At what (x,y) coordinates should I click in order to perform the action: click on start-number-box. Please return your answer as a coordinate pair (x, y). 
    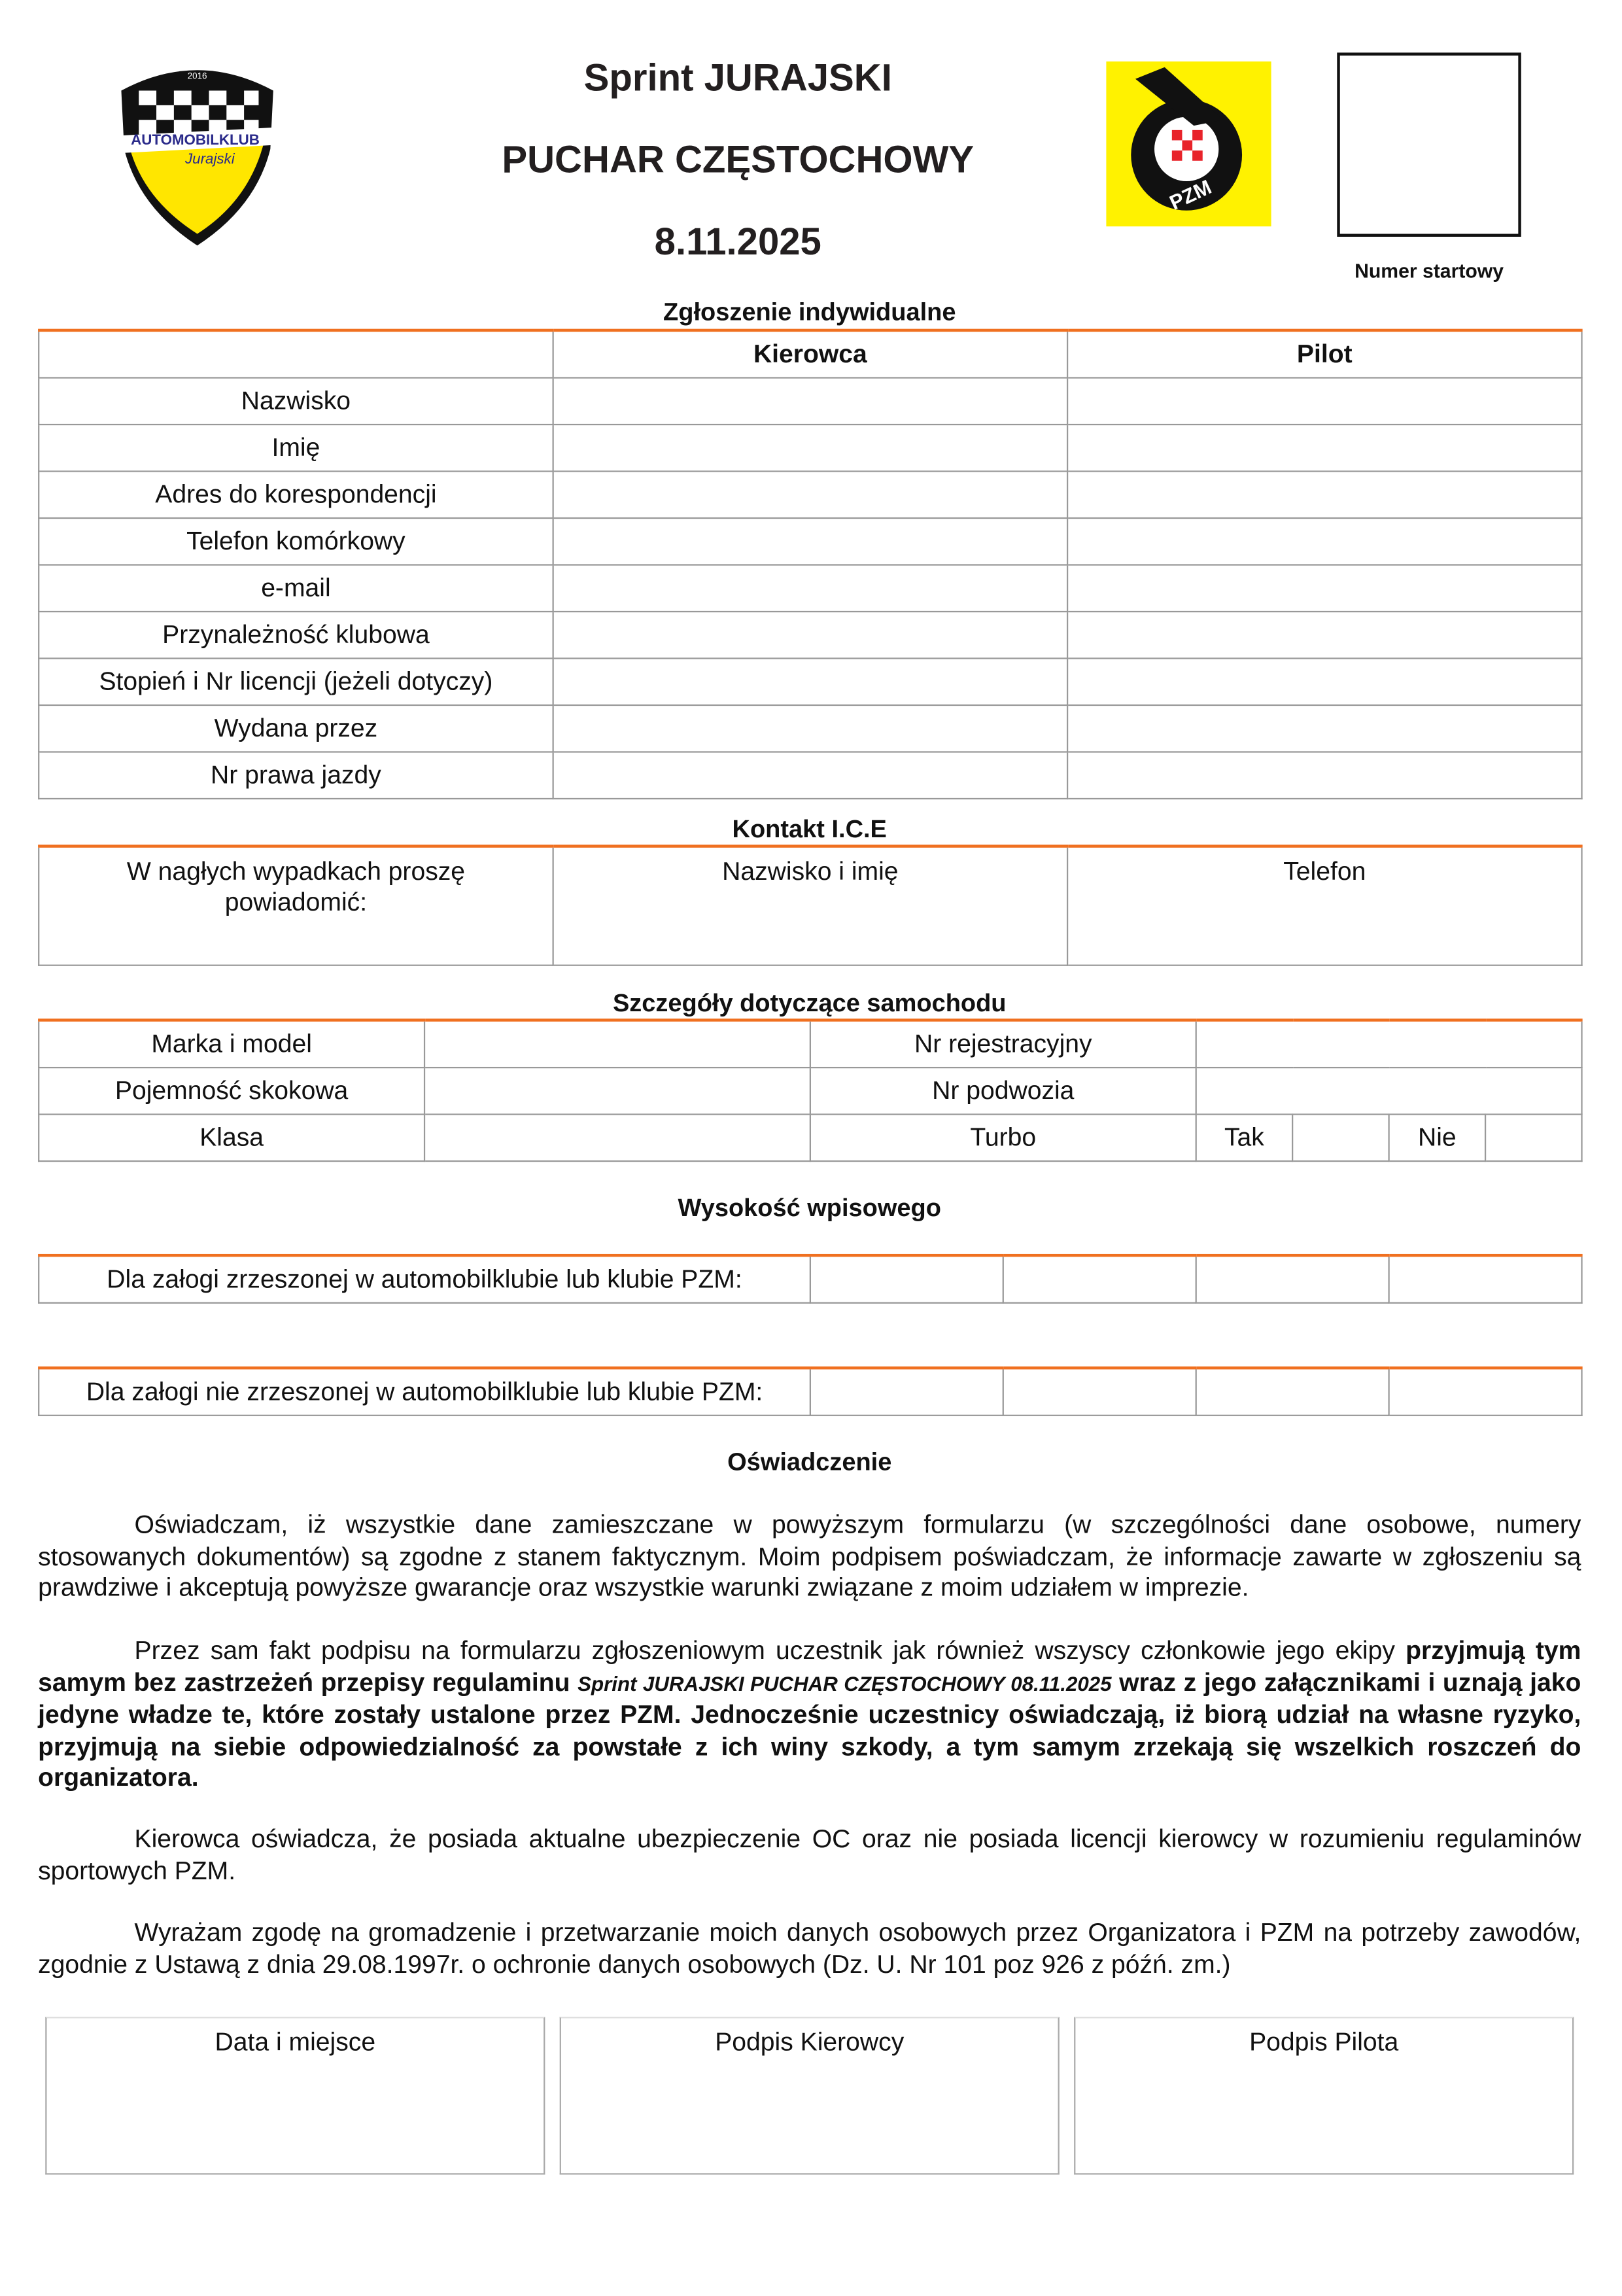
    Looking at the image, I should click on (1429, 144).